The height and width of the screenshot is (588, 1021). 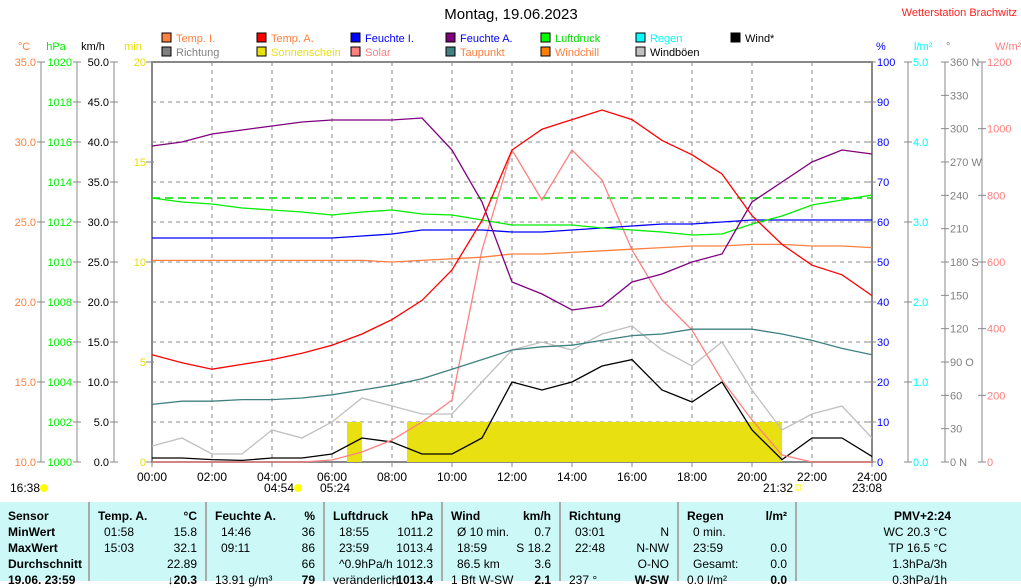 What do you see at coordinates (536, 516) in the screenshot?
I see `header-unit: km/h` at bounding box center [536, 516].